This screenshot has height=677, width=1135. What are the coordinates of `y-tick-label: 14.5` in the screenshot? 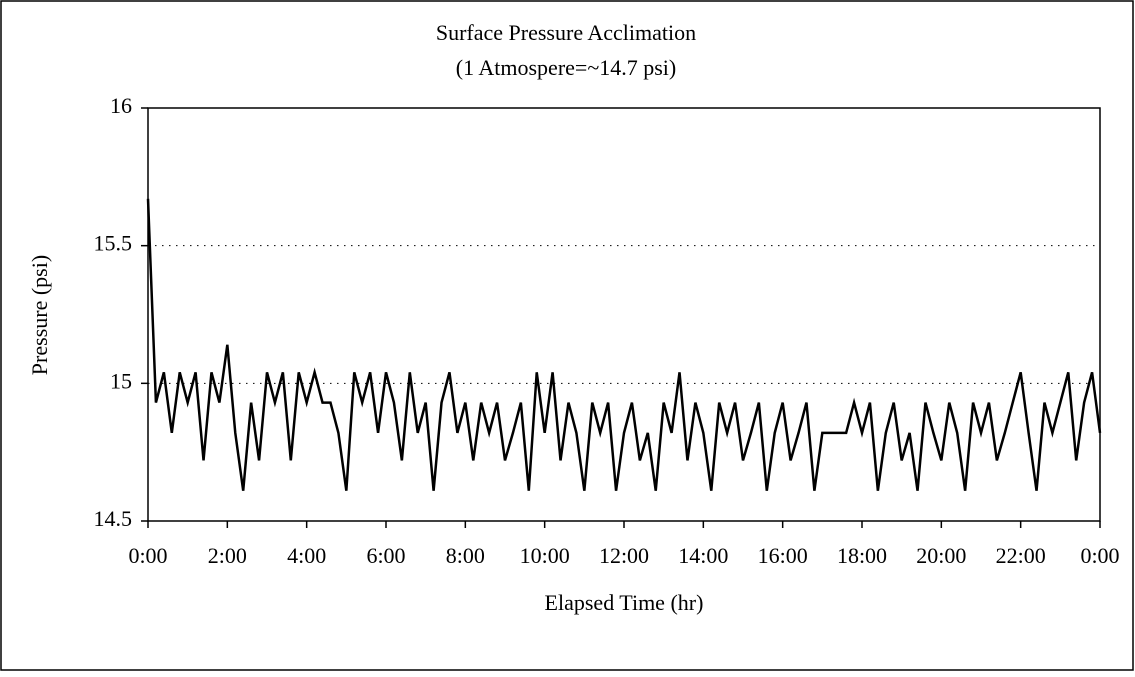 It's located at (113, 518).